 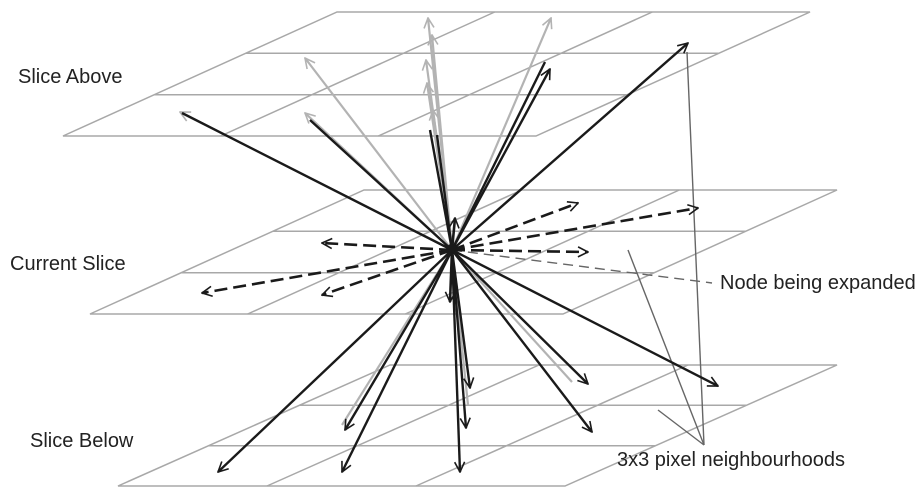 I want to click on node-pointer-line, so click(x=582, y=266).